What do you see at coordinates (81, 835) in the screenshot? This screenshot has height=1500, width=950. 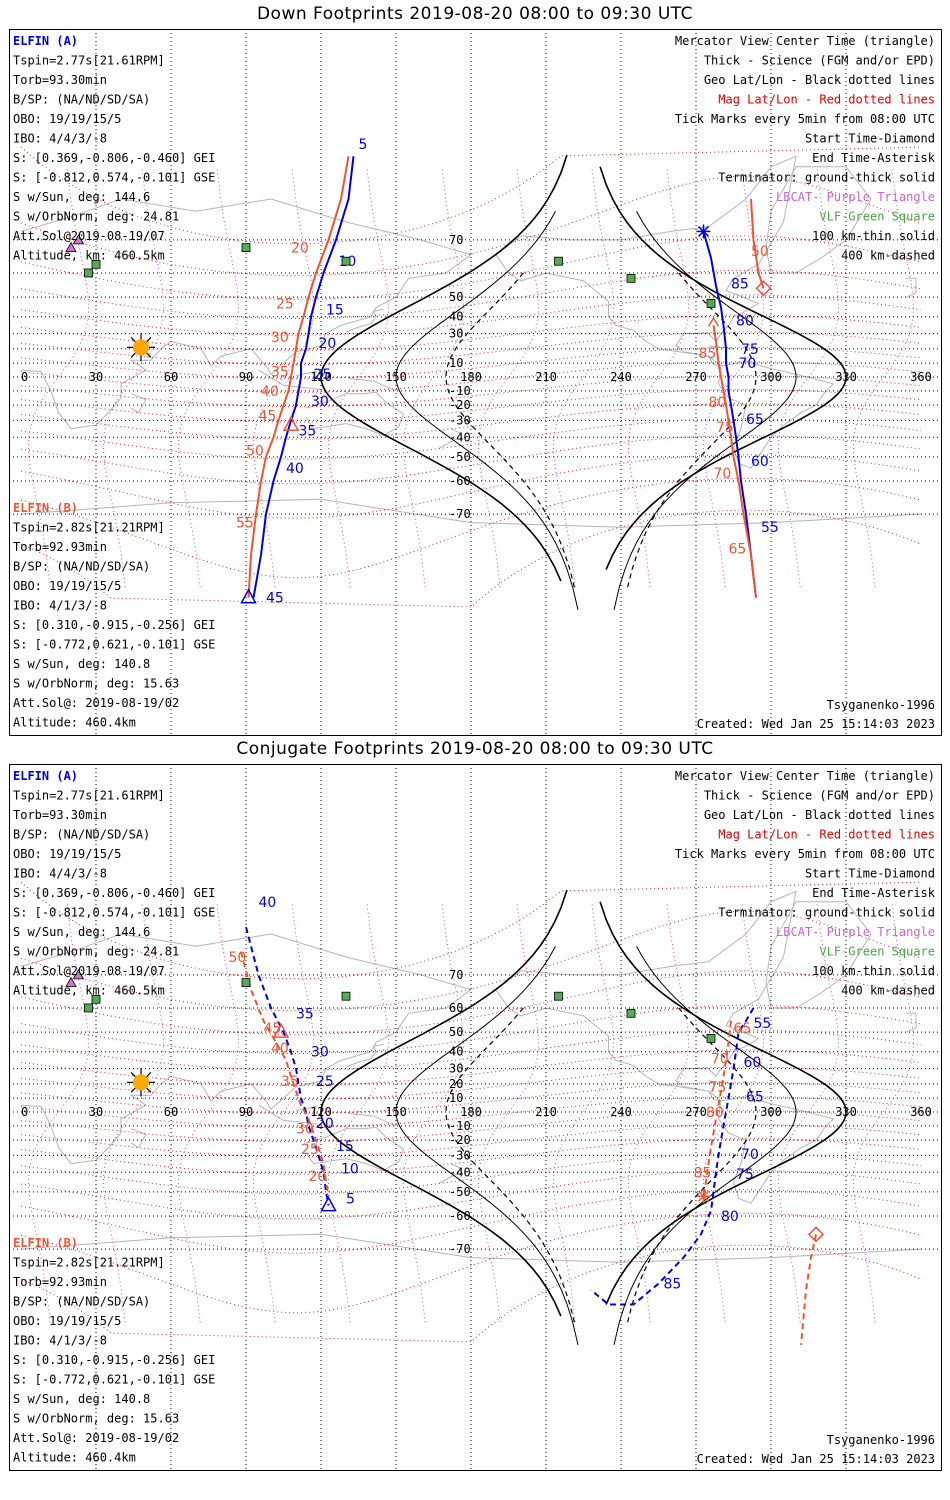 I see `elfin-a-info: B/SP: (NA/ND/SD/SA)` at bounding box center [81, 835].